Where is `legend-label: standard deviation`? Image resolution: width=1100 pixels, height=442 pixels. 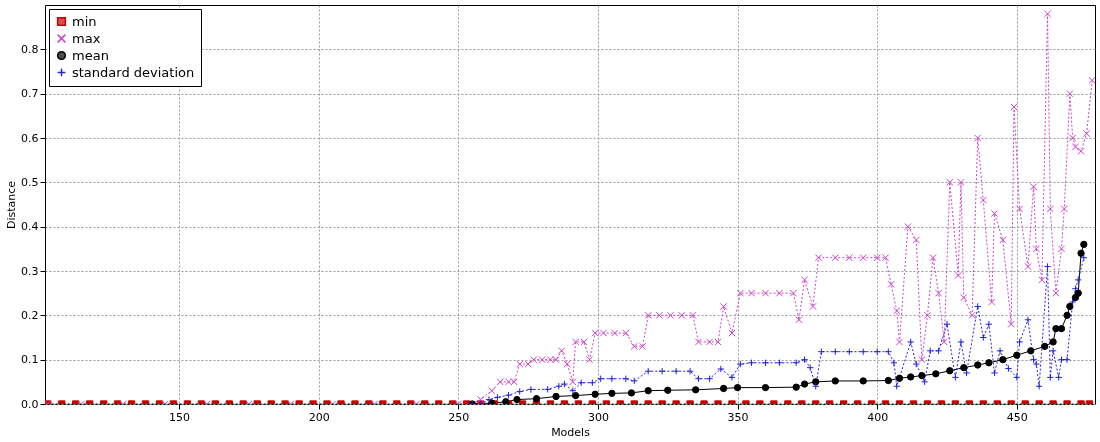
legend-label: standard deviation is located at coordinates (133, 72).